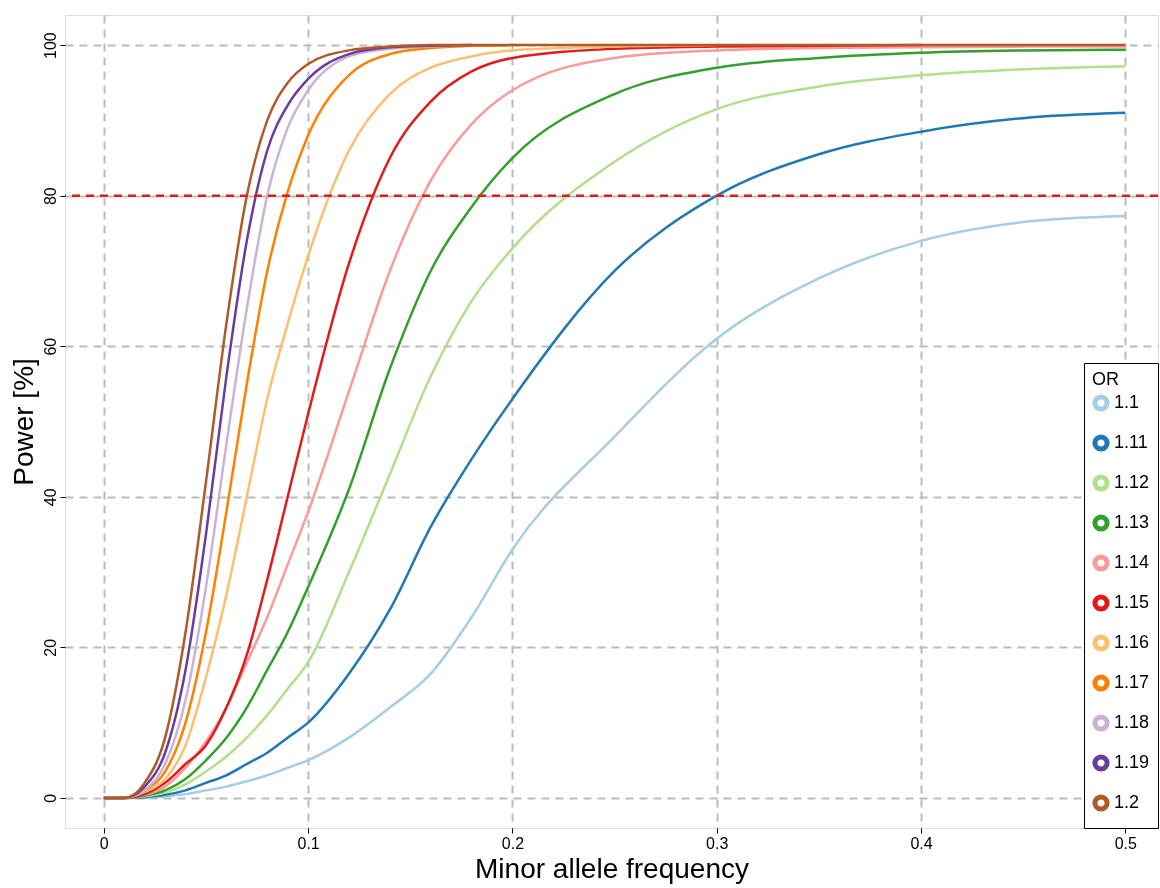 This screenshot has width=1160, height=888. Describe the element at coordinates (1132, 522) in the screenshot. I see `legend-label: 1.13` at that location.